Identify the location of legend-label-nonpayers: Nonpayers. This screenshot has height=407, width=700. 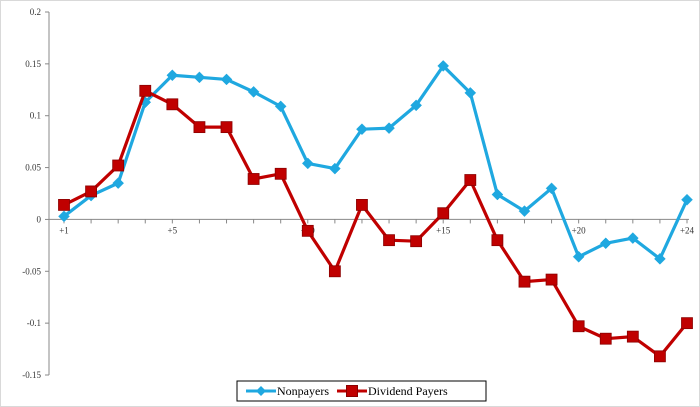
(303, 391).